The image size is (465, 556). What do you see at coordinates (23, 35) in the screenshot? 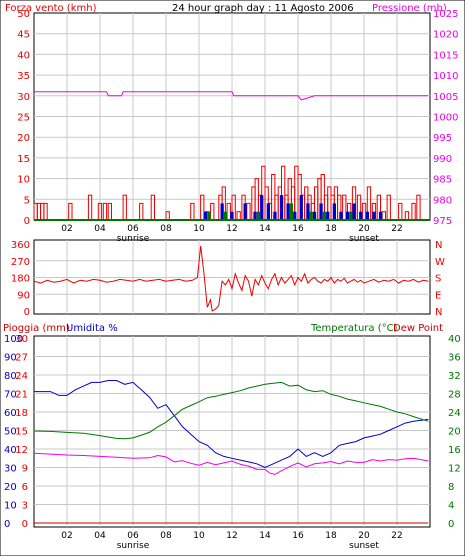
I see `wind-y-tick: 45` at bounding box center [23, 35].